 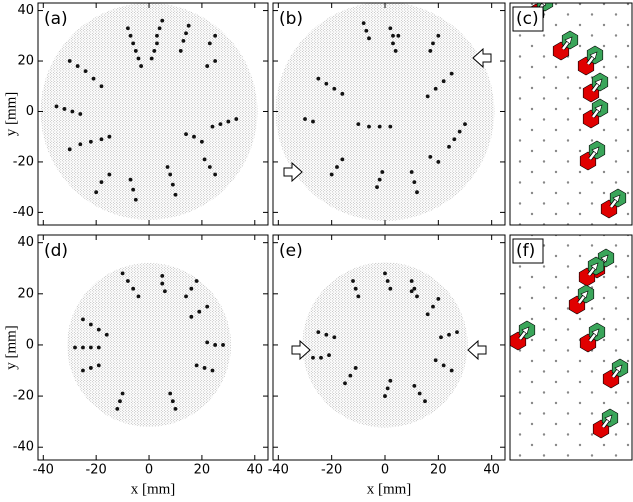 What do you see at coordinates (571, 347) in the screenshot?
I see `panel: (f)` at bounding box center [571, 347].